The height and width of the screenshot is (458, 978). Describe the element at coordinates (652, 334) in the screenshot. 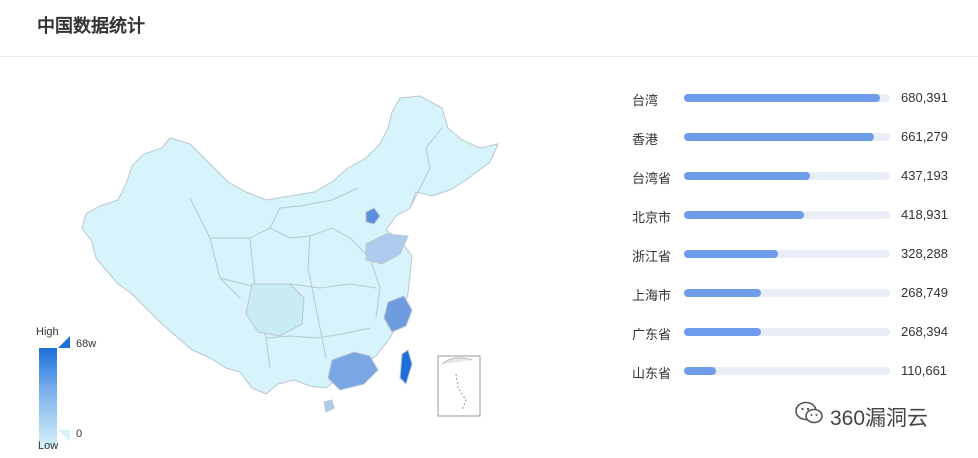

I see `ranking-category-label: 广东省` at that location.